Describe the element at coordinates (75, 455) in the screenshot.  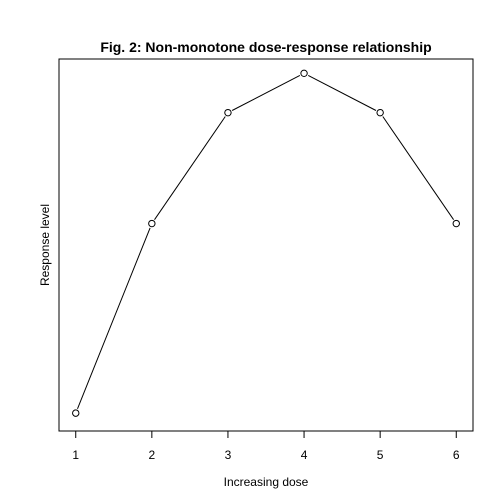
I see `x-tick-label: 1` at that location.